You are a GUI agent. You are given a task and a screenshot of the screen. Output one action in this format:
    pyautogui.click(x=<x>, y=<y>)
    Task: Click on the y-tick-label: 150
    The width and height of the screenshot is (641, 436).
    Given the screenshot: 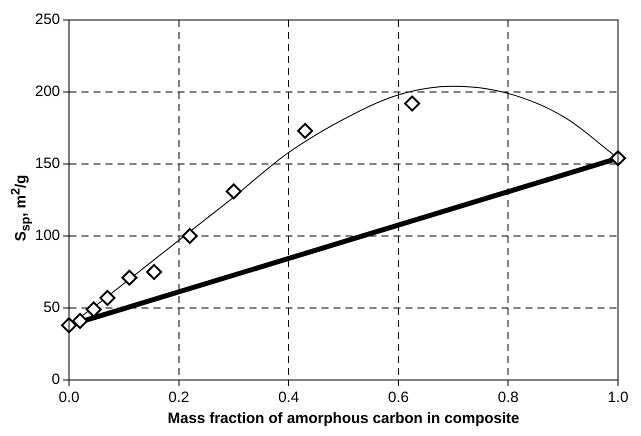 What is the action you would take?
    pyautogui.click(x=47, y=163)
    